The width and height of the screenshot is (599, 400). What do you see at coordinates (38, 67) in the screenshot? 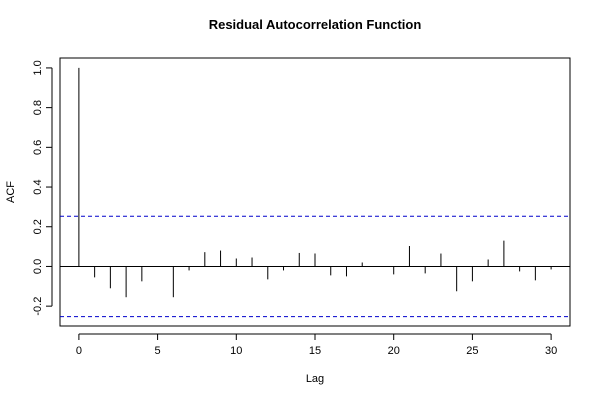
I see `y-tick-label: 1.0` at bounding box center [38, 67].